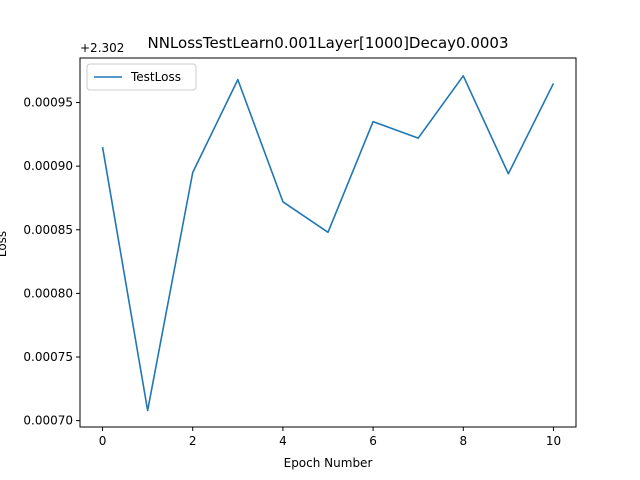  Describe the element at coordinates (330, 437) in the screenshot. I see `x-axis-ticks: 0 2 4 6 8 10` at that location.